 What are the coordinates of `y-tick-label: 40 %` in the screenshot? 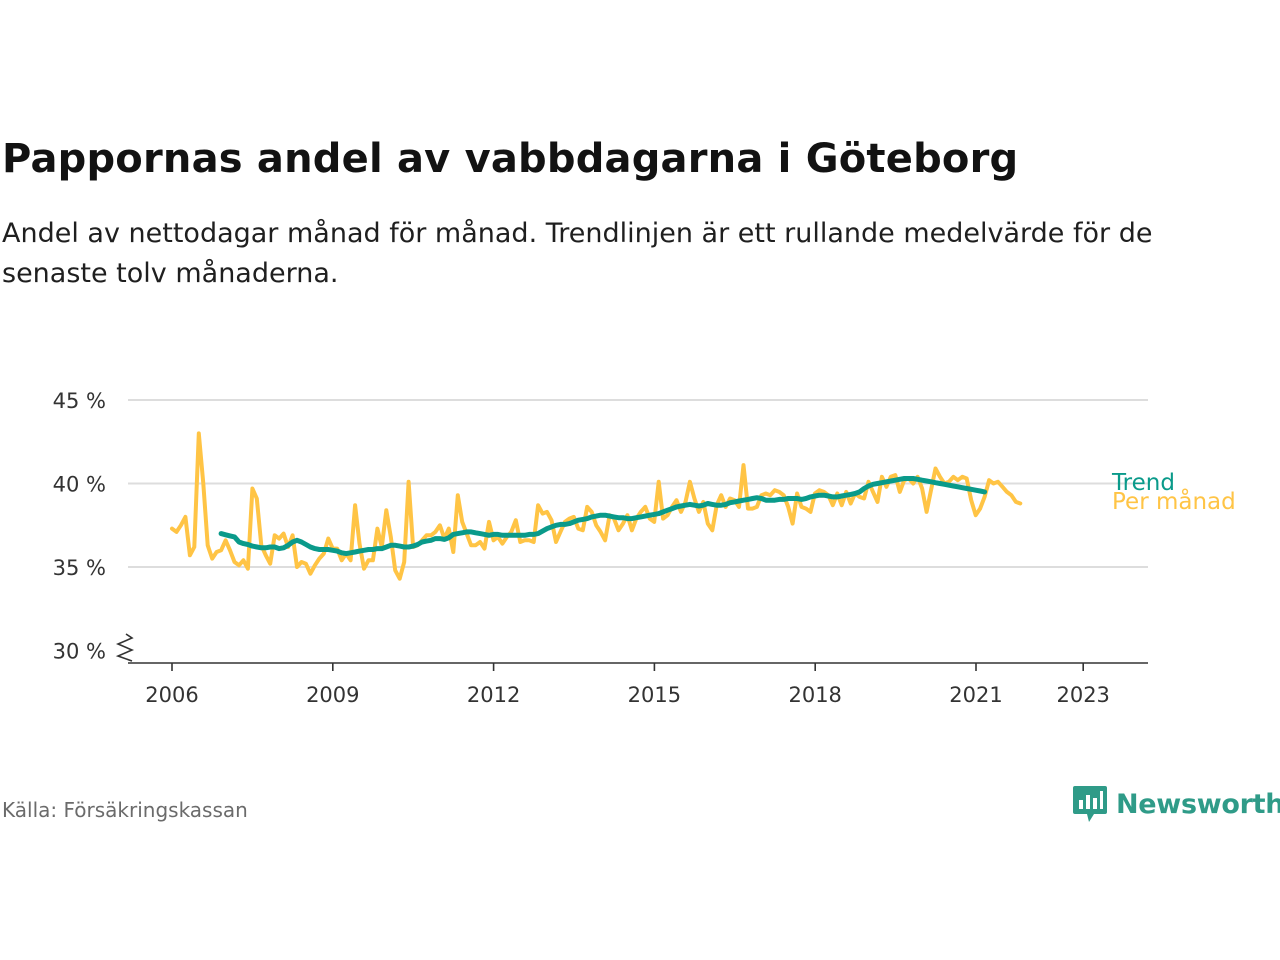 It's located at (79, 485).